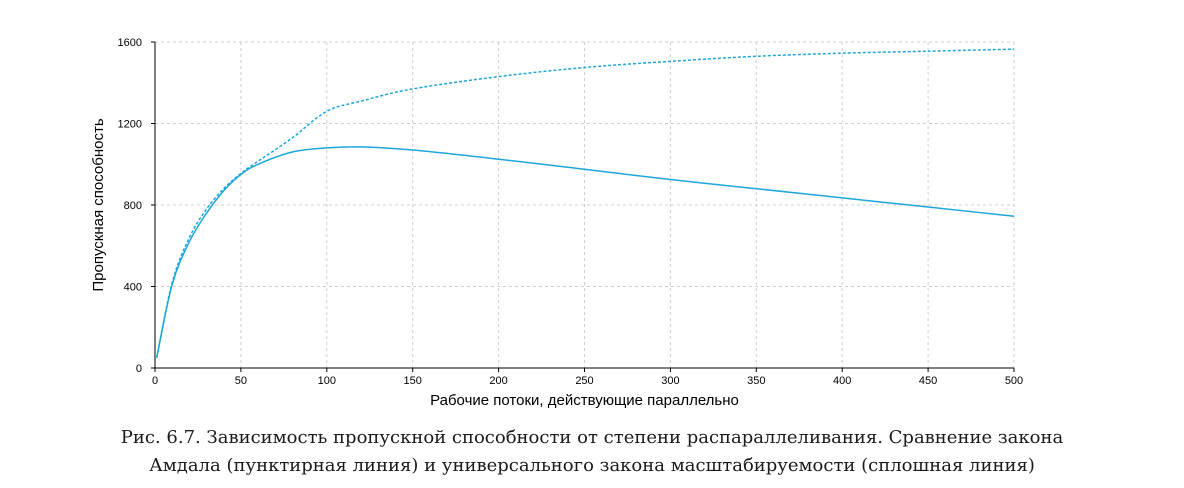  What do you see at coordinates (139, 369) in the screenshot?
I see `y-tick-label: 0` at bounding box center [139, 369].